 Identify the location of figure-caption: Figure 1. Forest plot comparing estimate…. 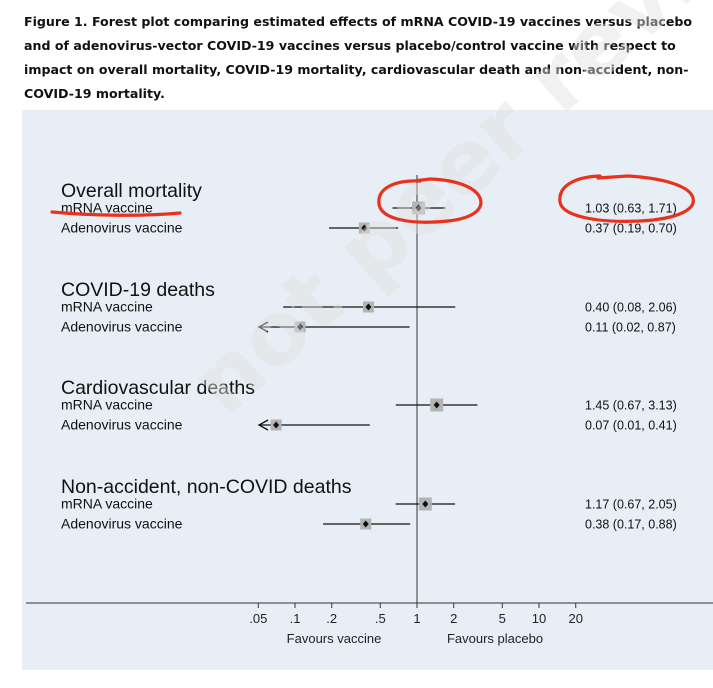
(358, 57).